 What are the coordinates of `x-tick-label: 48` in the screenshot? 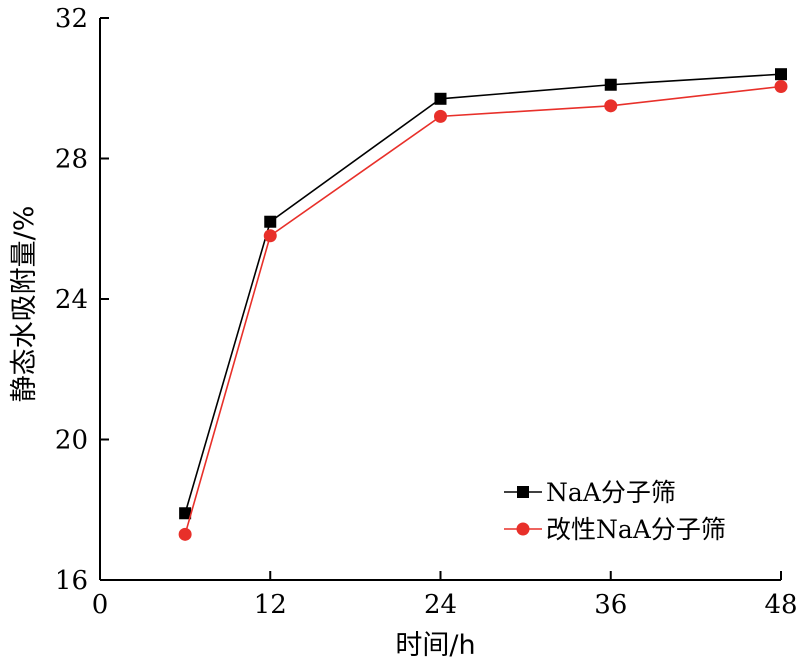 It's located at (780, 605).